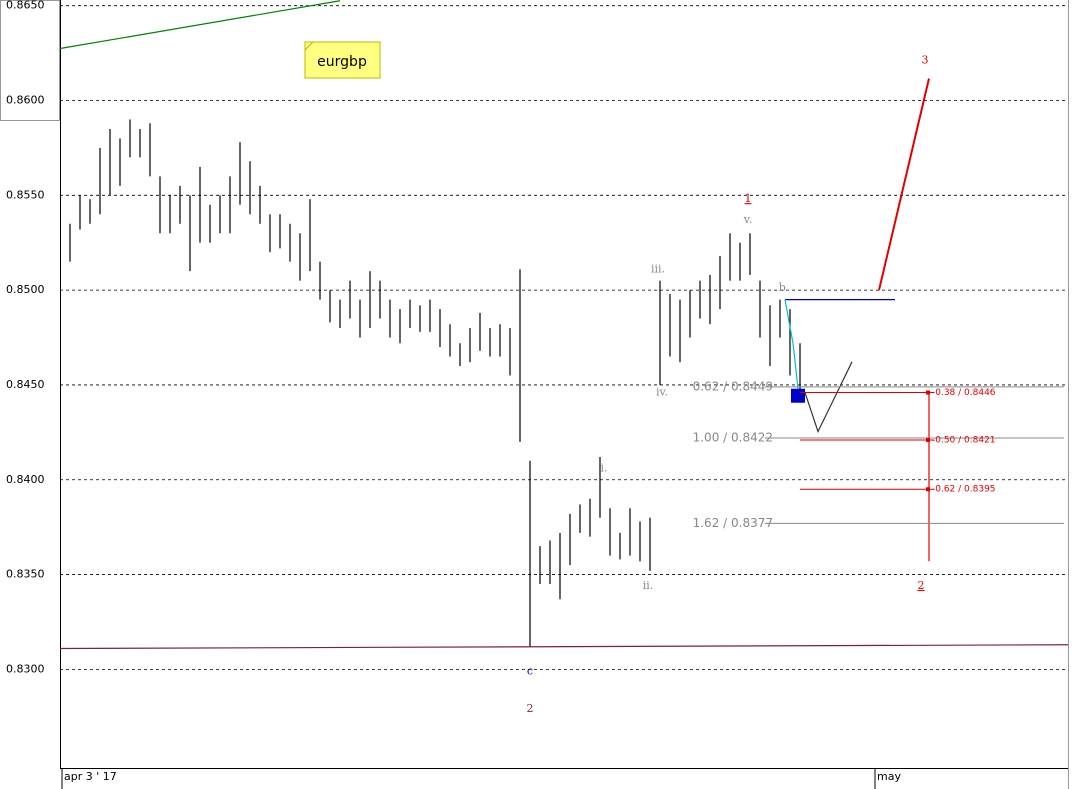 The image size is (1080, 789). What do you see at coordinates (733, 523) in the screenshot?
I see `fib-label: 1.62 / 0.8377` at bounding box center [733, 523].